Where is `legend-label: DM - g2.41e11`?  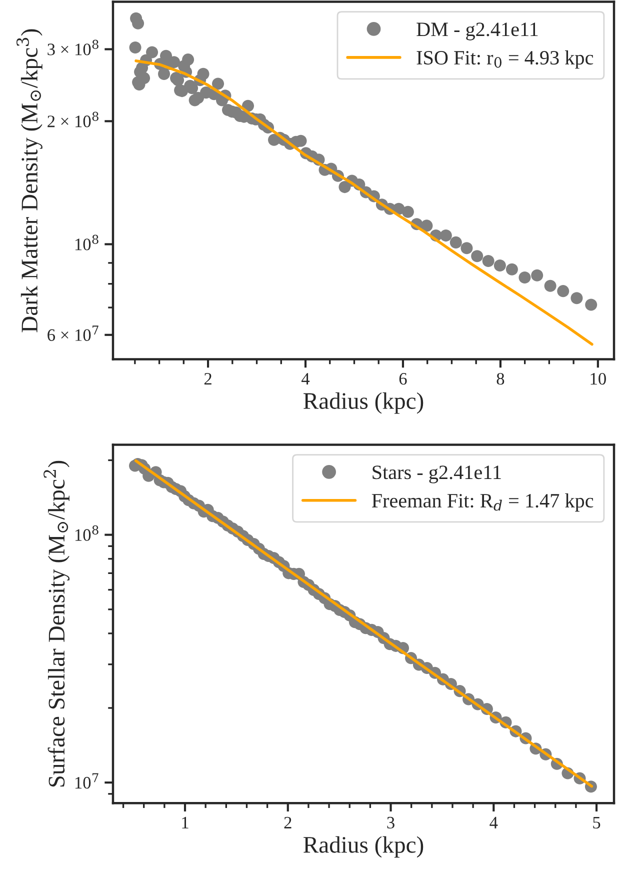
legend-label: DM - g2.41e11 is located at coordinates (477, 31).